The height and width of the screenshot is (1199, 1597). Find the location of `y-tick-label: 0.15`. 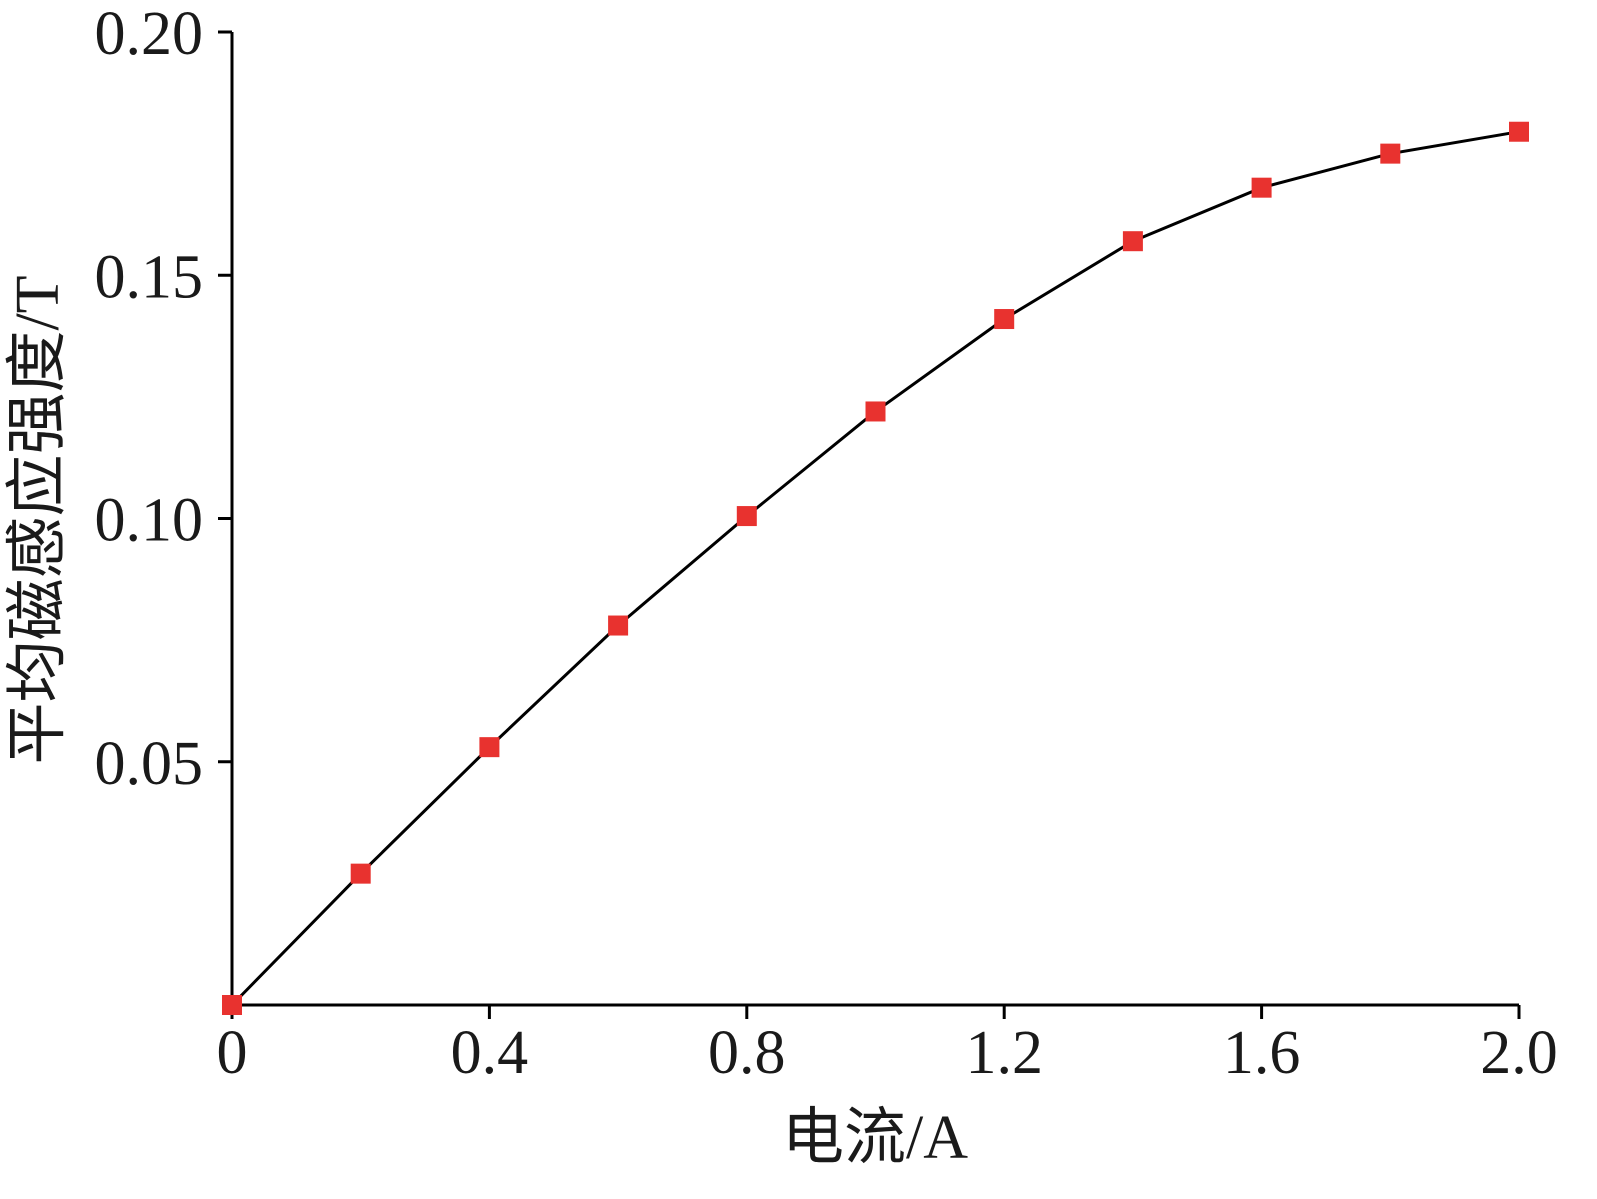

y-tick-label: 0.15 is located at coordinates (149, 277).